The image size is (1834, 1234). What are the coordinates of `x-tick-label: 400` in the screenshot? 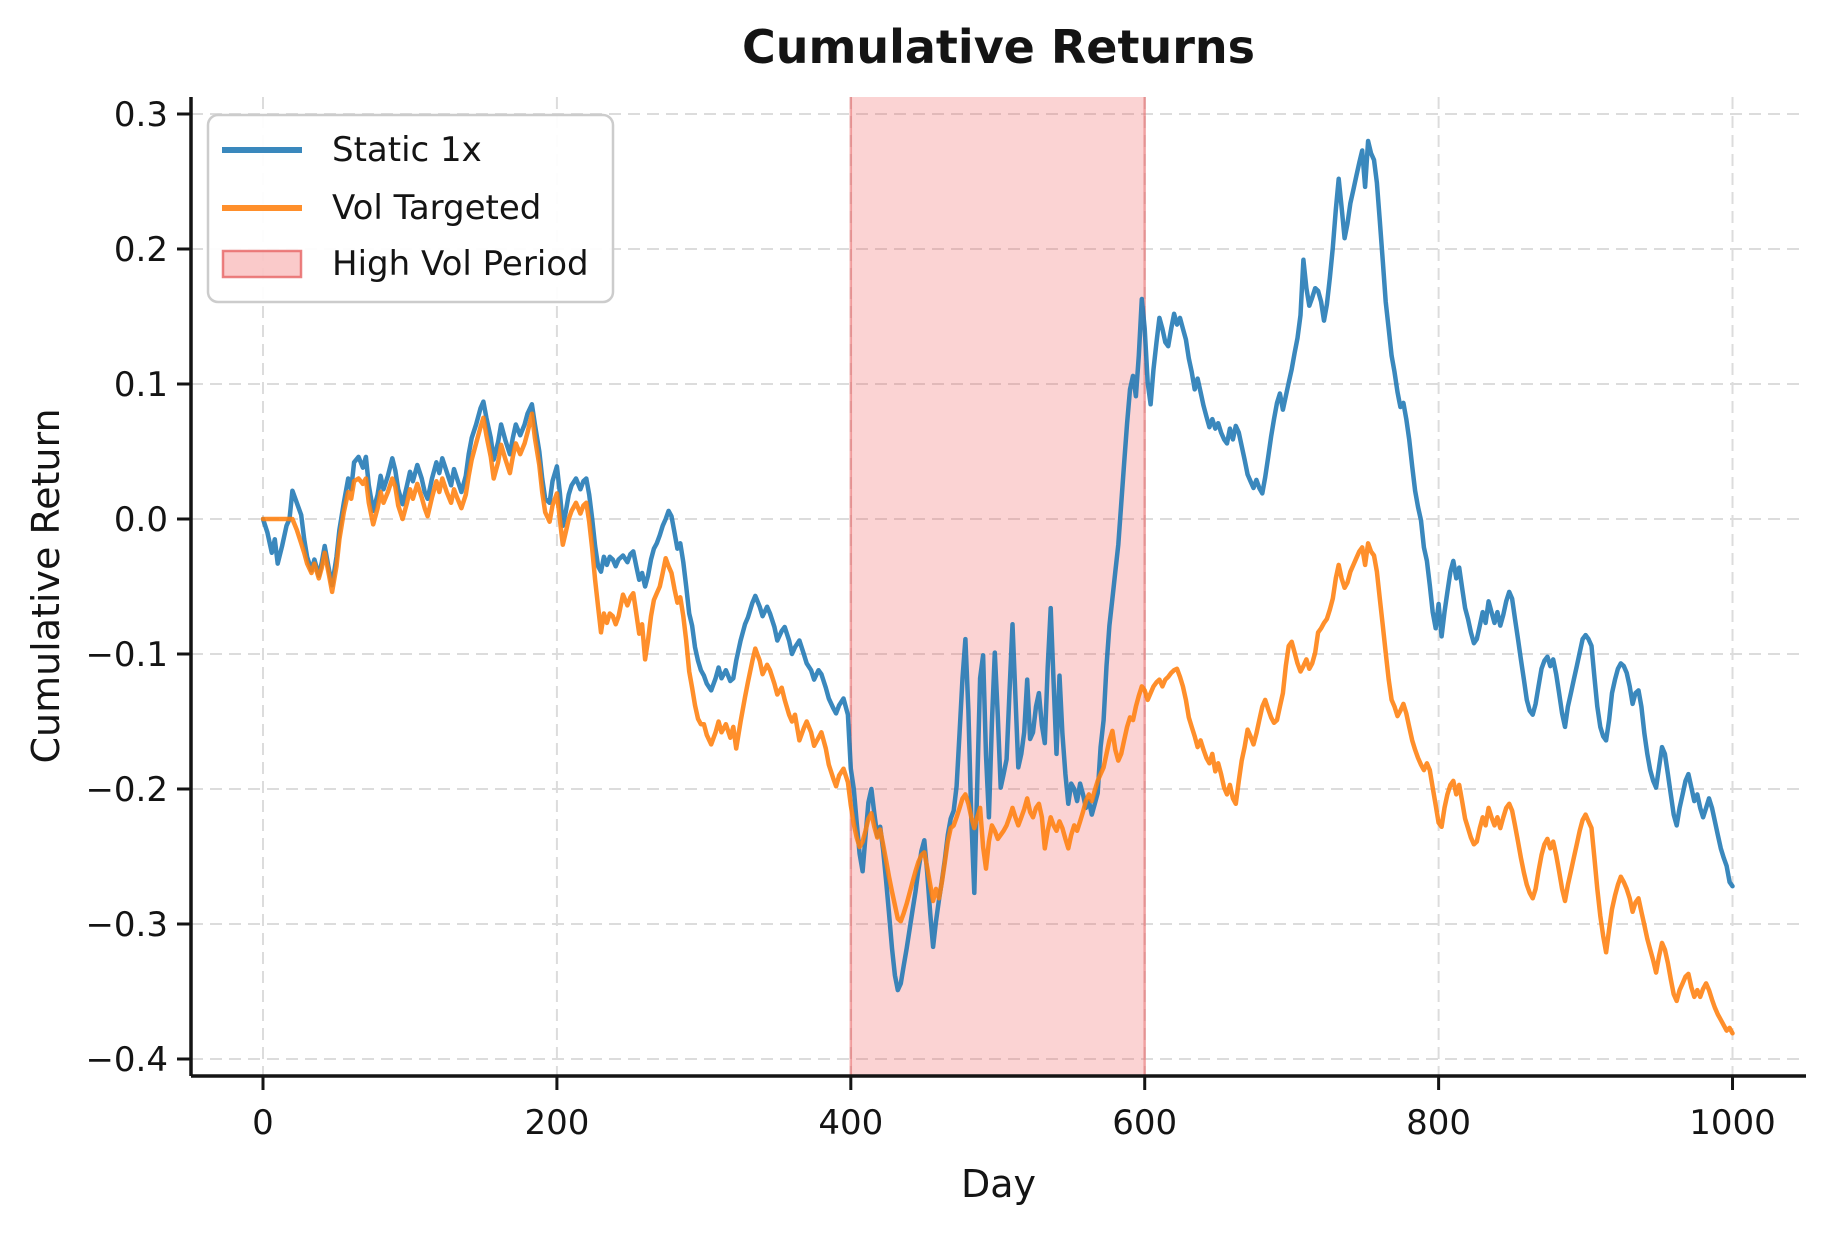 It's located at (850, 1123).